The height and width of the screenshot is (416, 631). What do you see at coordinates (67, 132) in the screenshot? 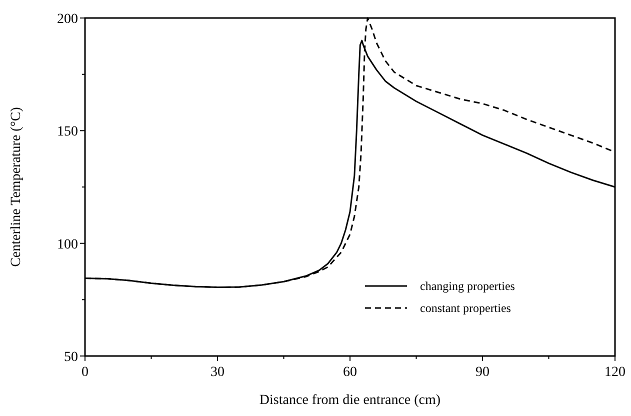
I see `y-tick-label: 150` at bounding box center [67, 132].